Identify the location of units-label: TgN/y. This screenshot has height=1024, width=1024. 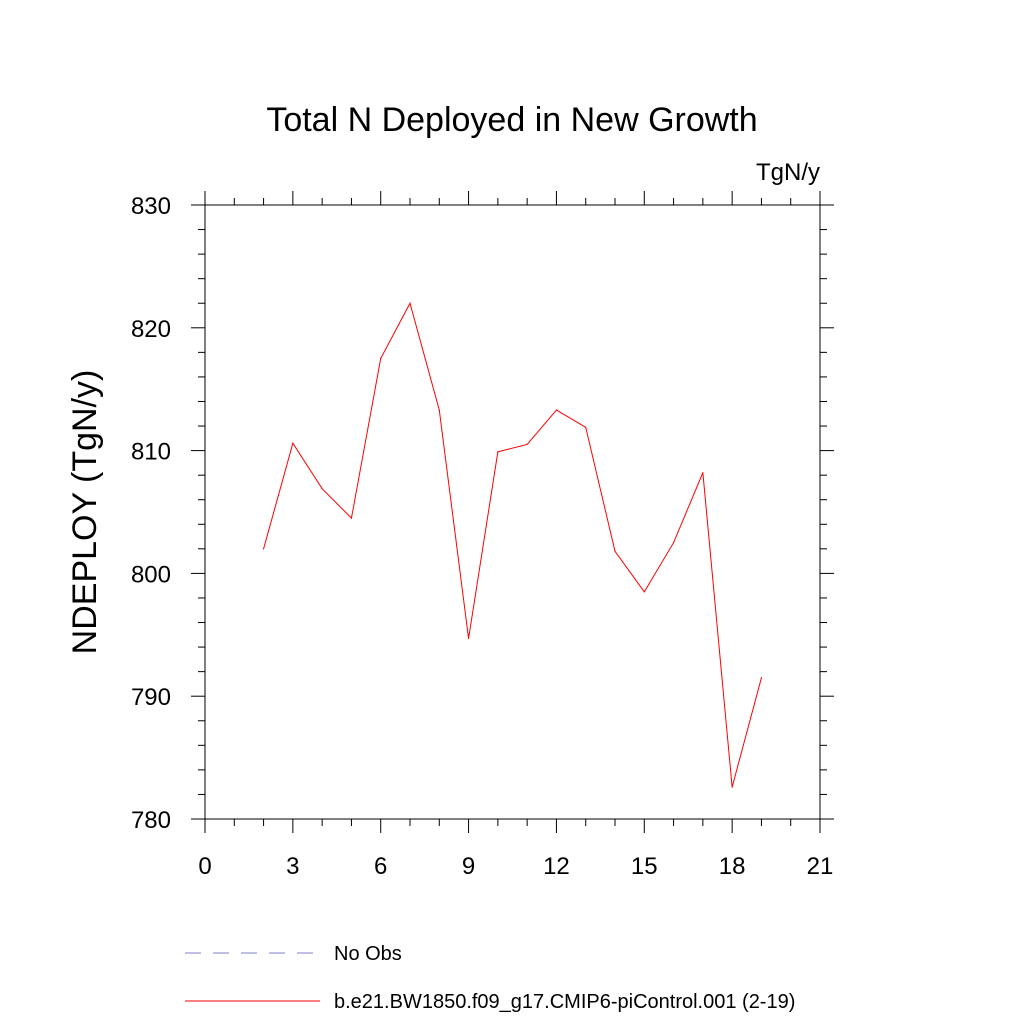
(788, 172).